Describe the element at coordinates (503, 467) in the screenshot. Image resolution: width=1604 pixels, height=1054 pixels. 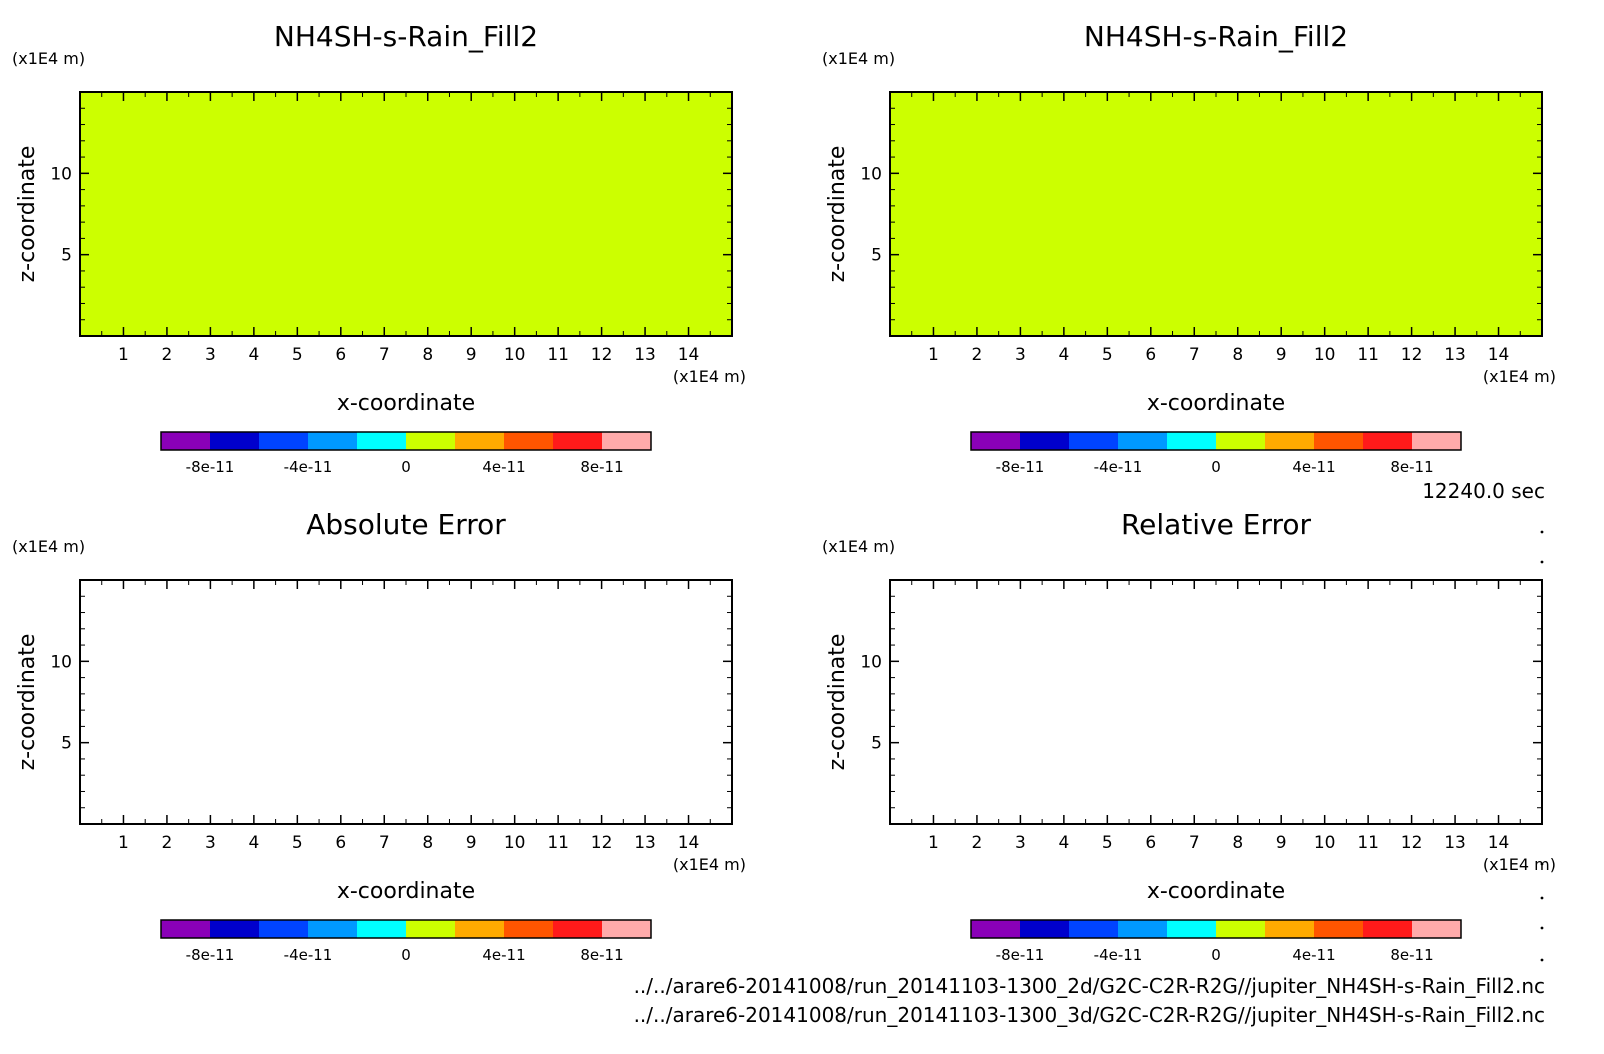
I see `colorbar-tick-label: 4e-11` at that location.